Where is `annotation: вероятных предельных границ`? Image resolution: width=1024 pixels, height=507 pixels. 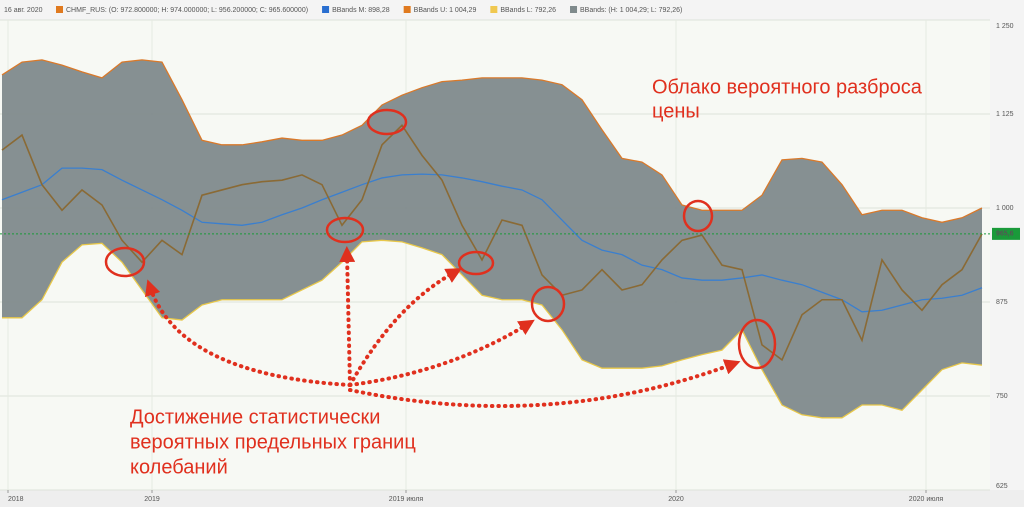
annotation: вероятных предельных границ is located at coordinates (273, 442).